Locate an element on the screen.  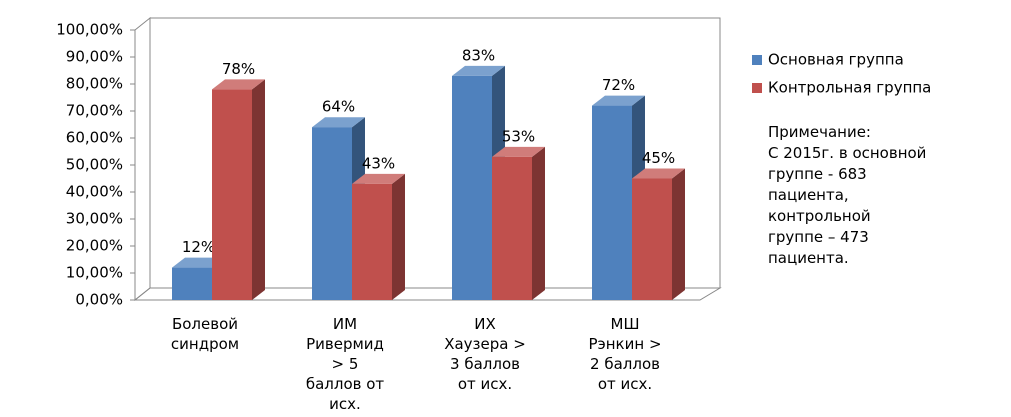
side-wall is located at coordinates (142, 159).